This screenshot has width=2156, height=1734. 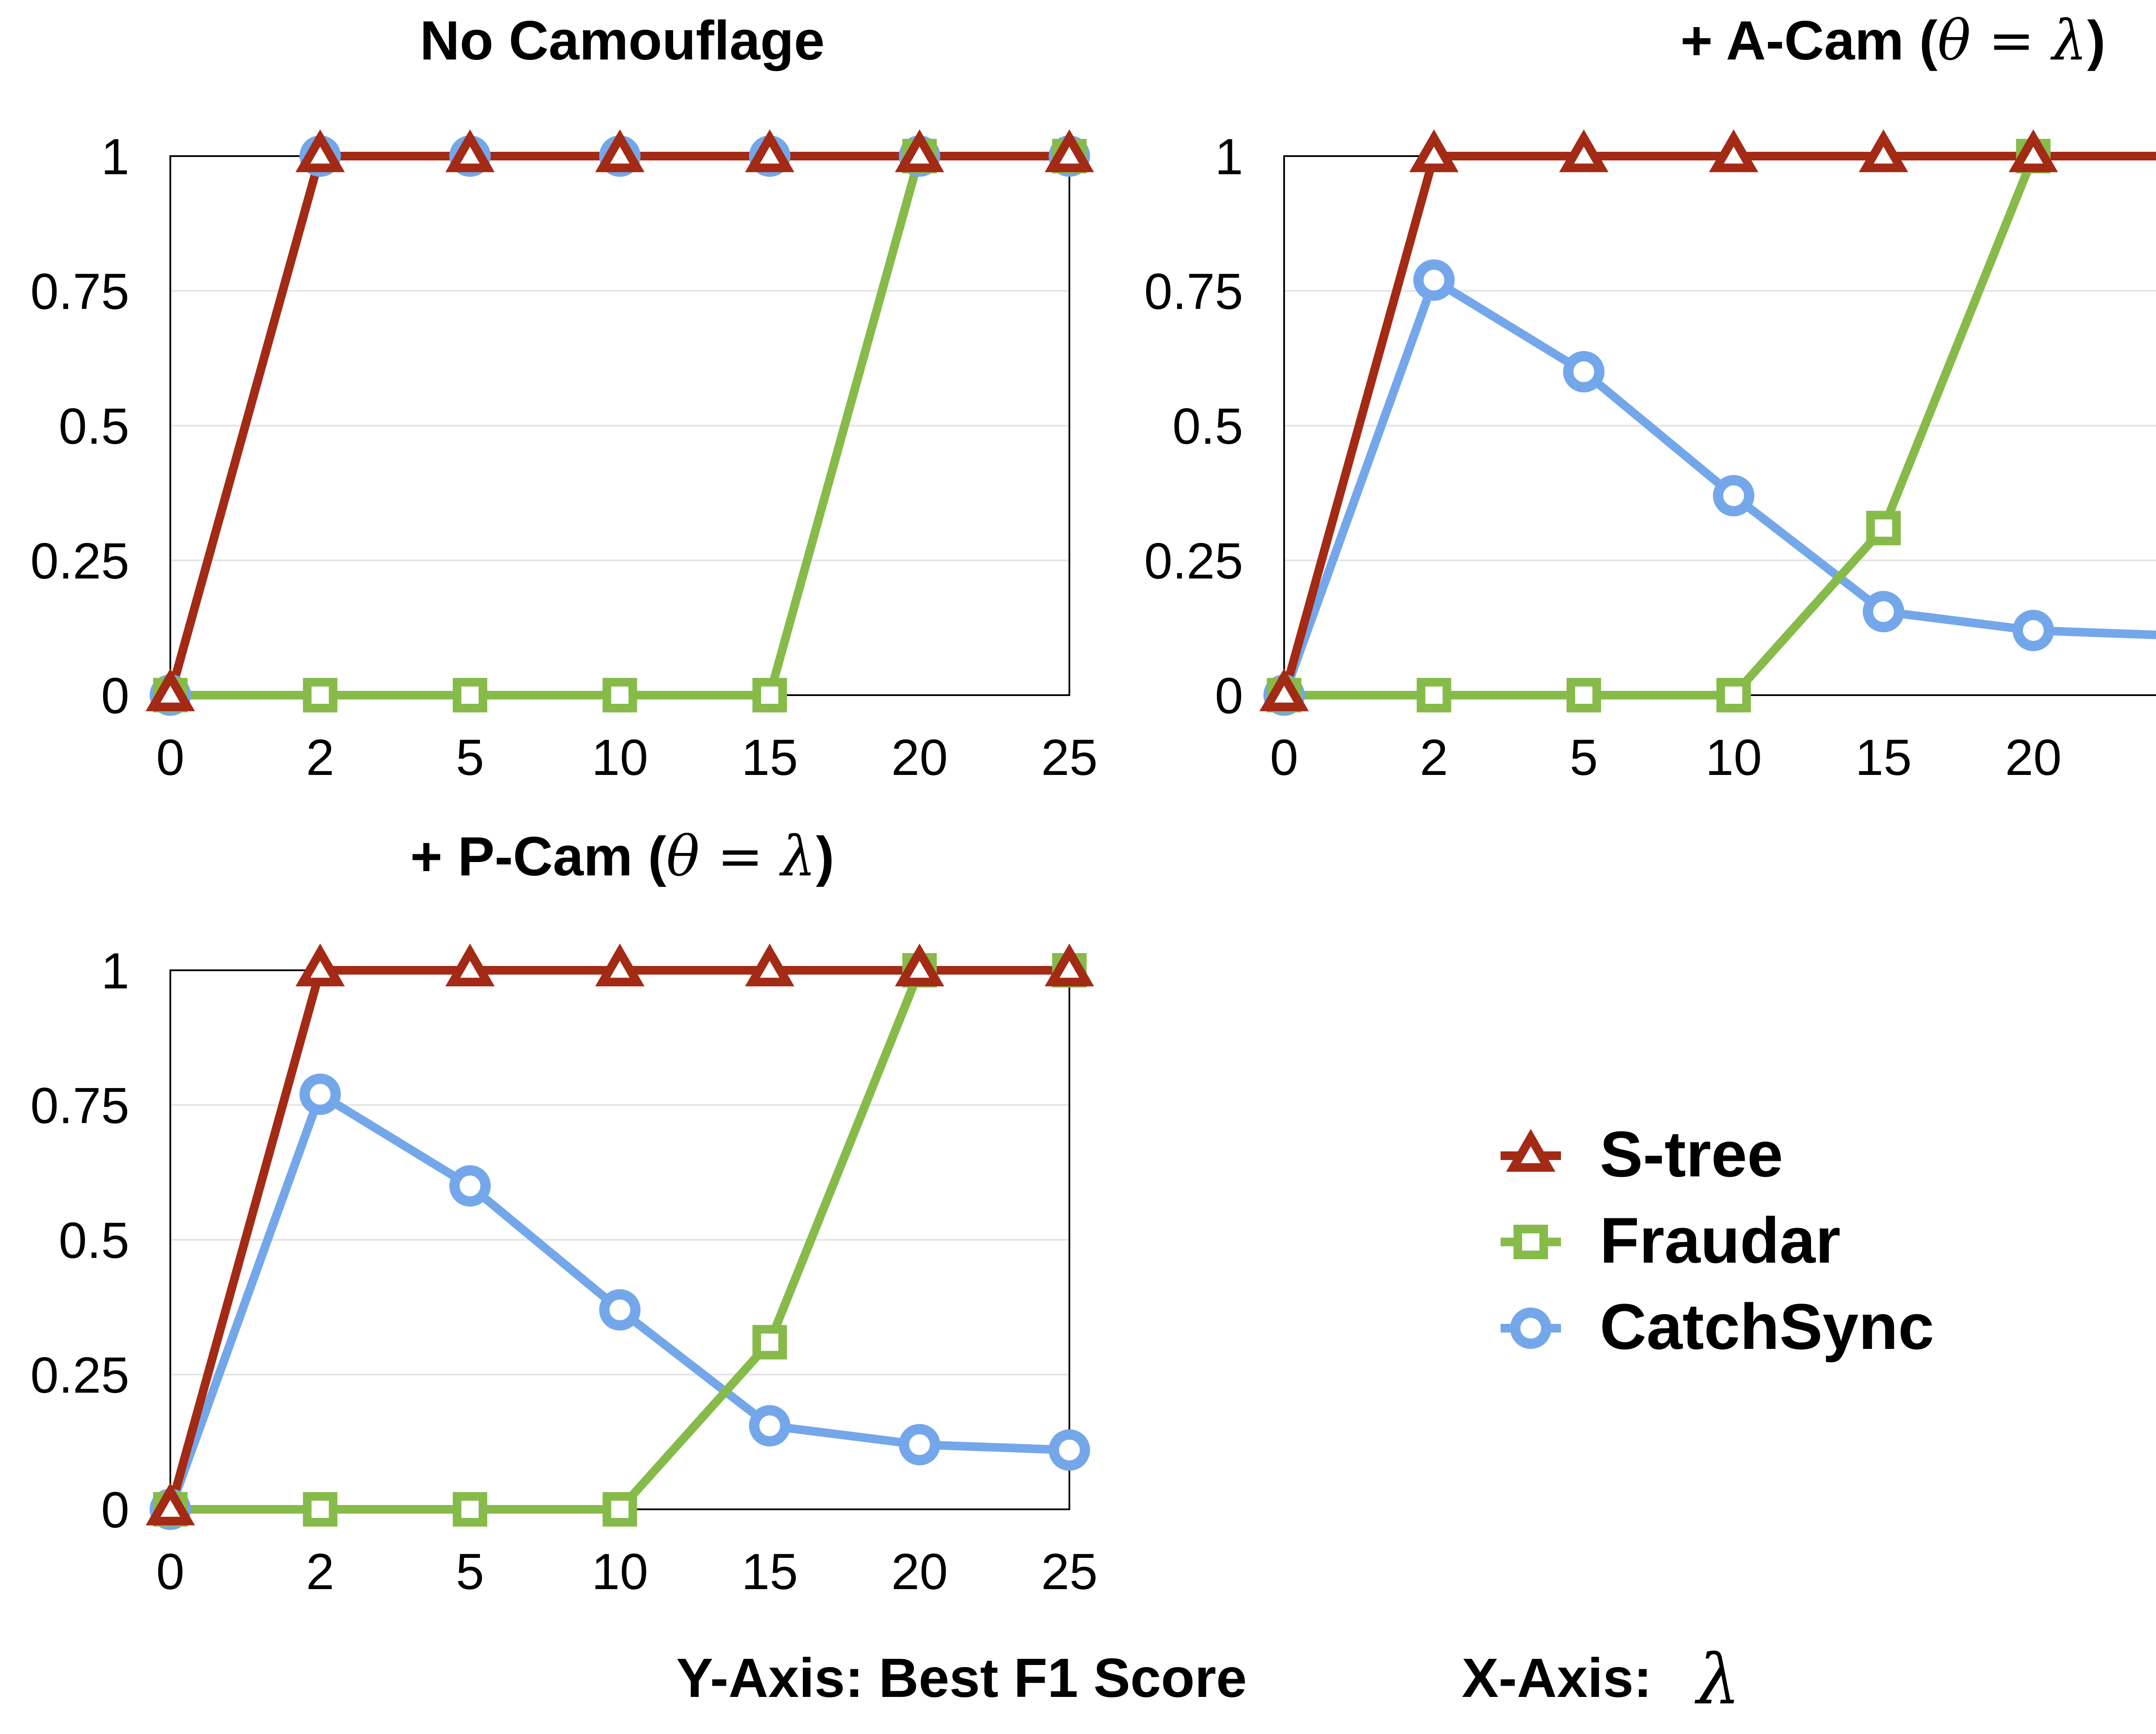 What do you see at coordinates (1530, 1328) in the screenshot?
I see `legend-marker-catchsync` at bounding box center [1530, 1328].